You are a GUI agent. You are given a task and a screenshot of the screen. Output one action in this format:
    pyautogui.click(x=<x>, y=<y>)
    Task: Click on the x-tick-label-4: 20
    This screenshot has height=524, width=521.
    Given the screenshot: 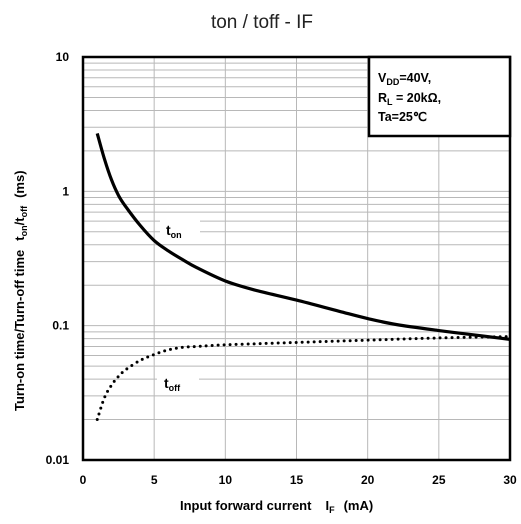 What is the action you would take?
    pyautogui.click(x=368, y=480)
    